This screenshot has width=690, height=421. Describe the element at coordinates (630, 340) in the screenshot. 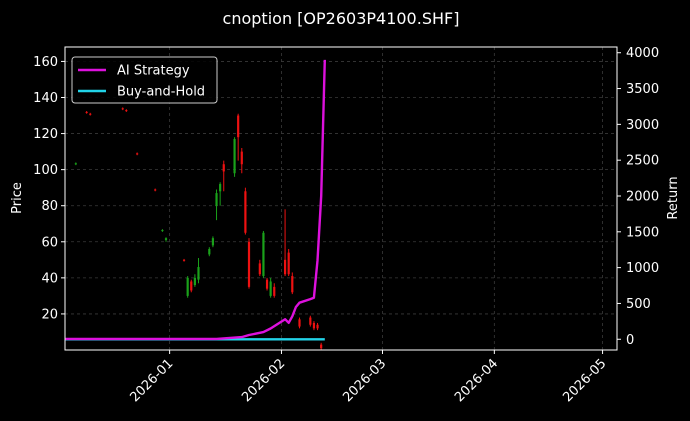

I see `right-tick-label: 0` at that location.